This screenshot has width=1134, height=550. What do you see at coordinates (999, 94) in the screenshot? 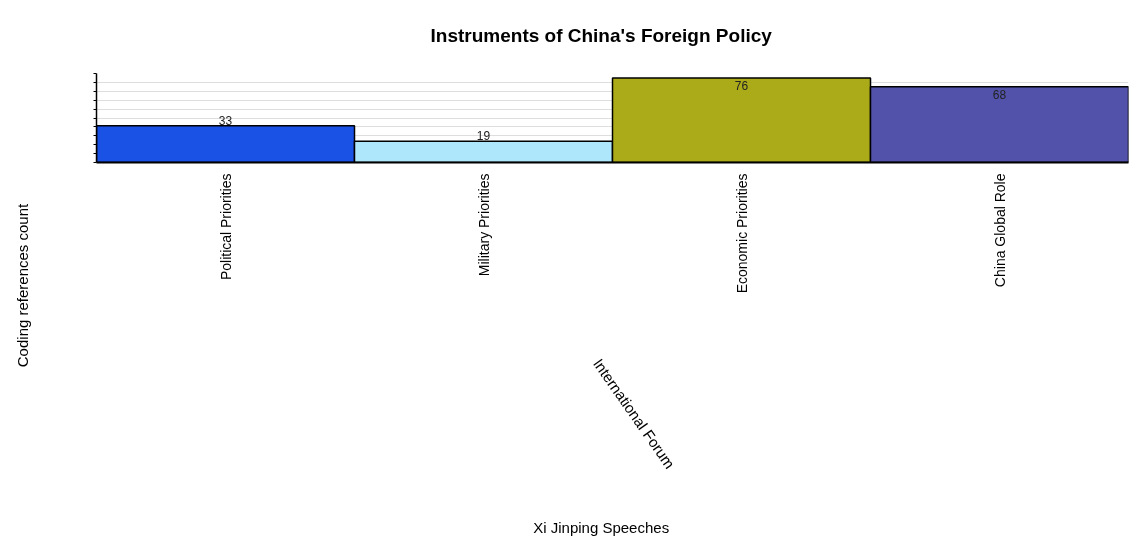
I see `data-label: 68` at bounding box center [999, 94].